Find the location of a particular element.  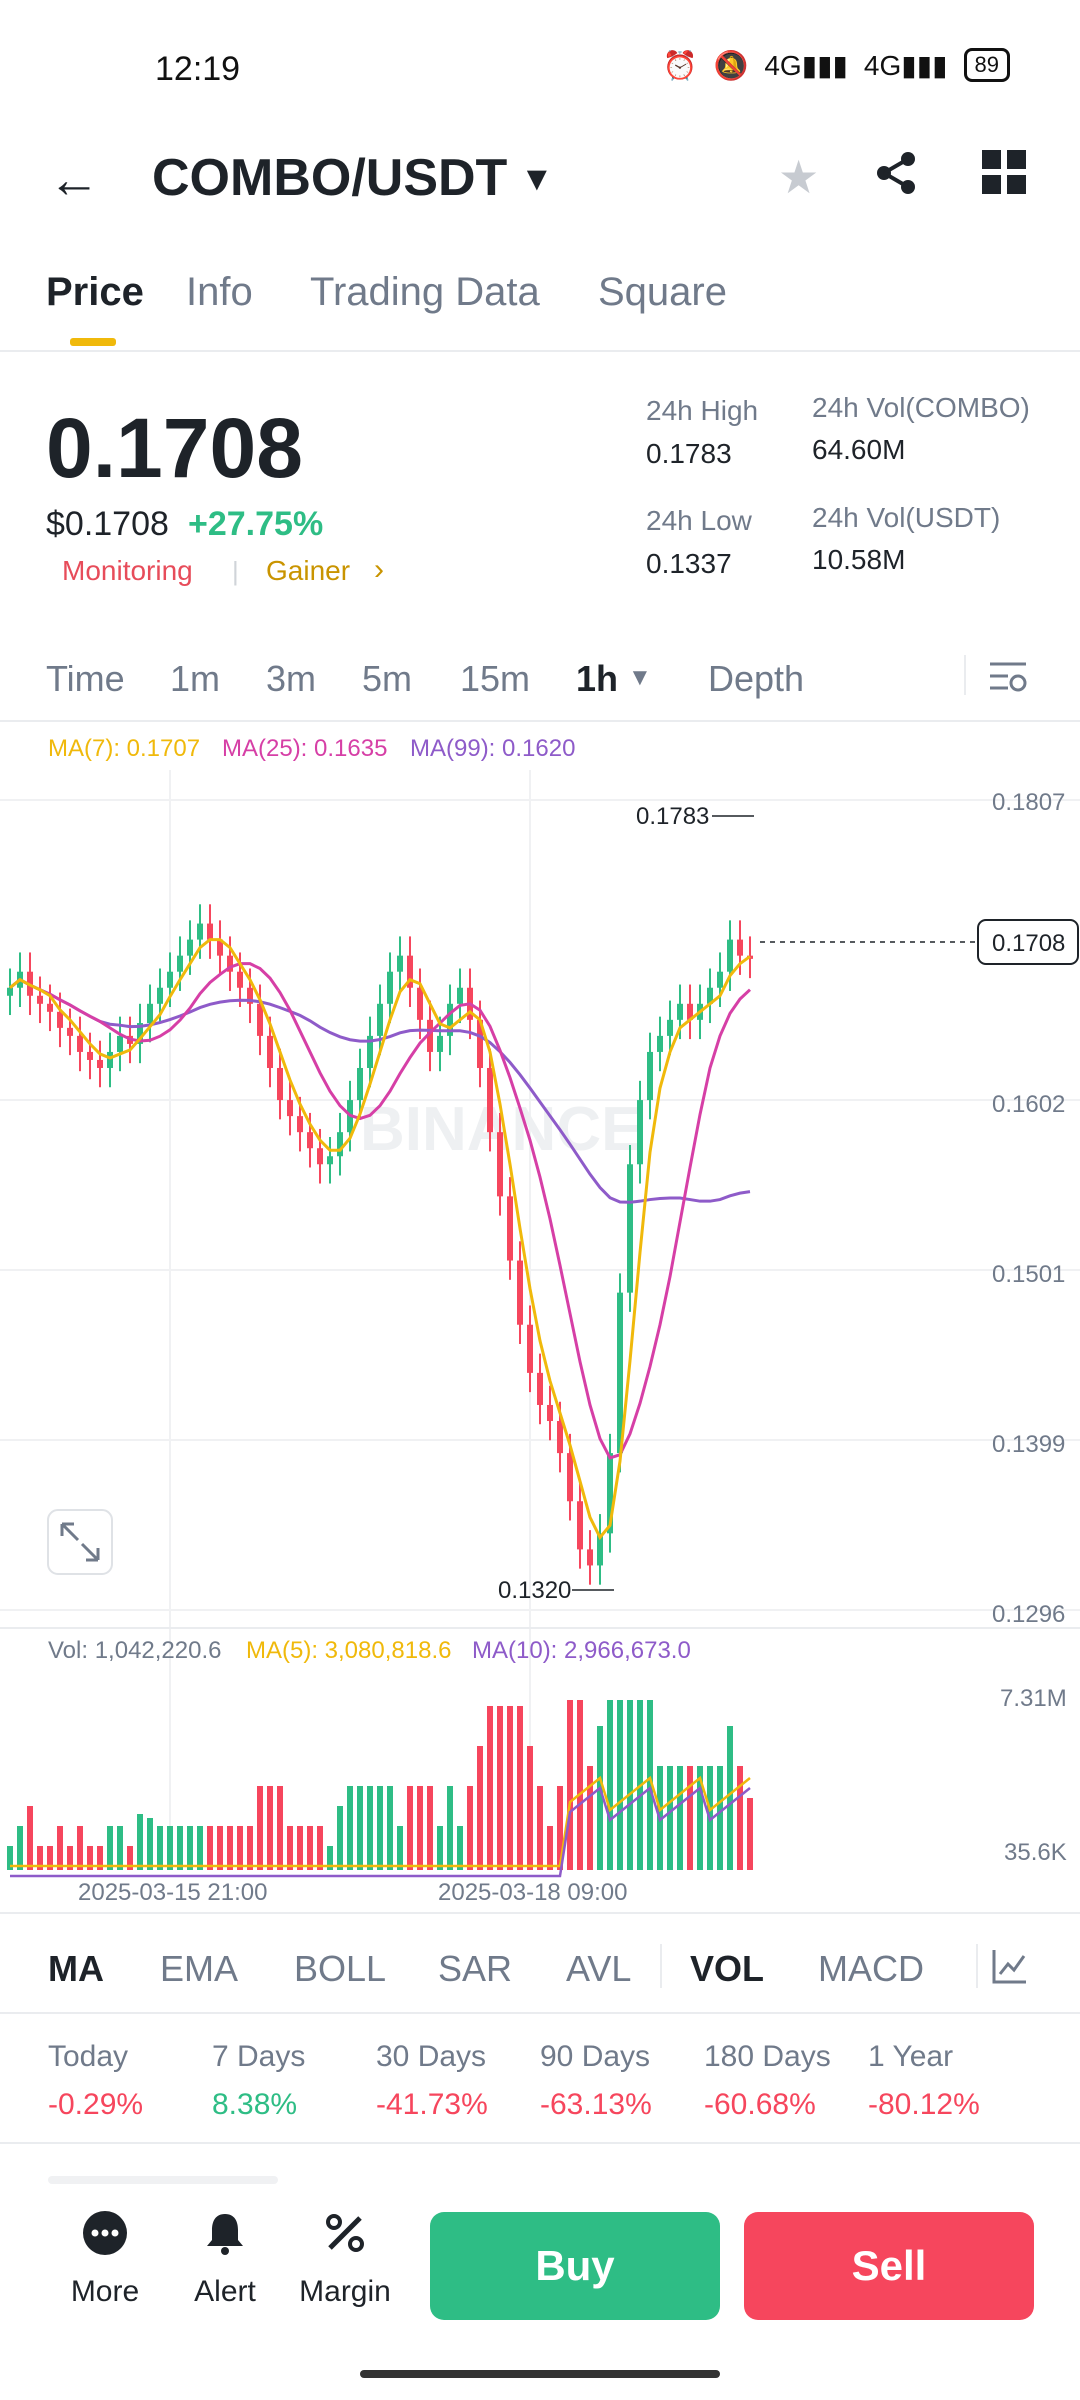

current-price-box is located at coordinates (1028, 942).